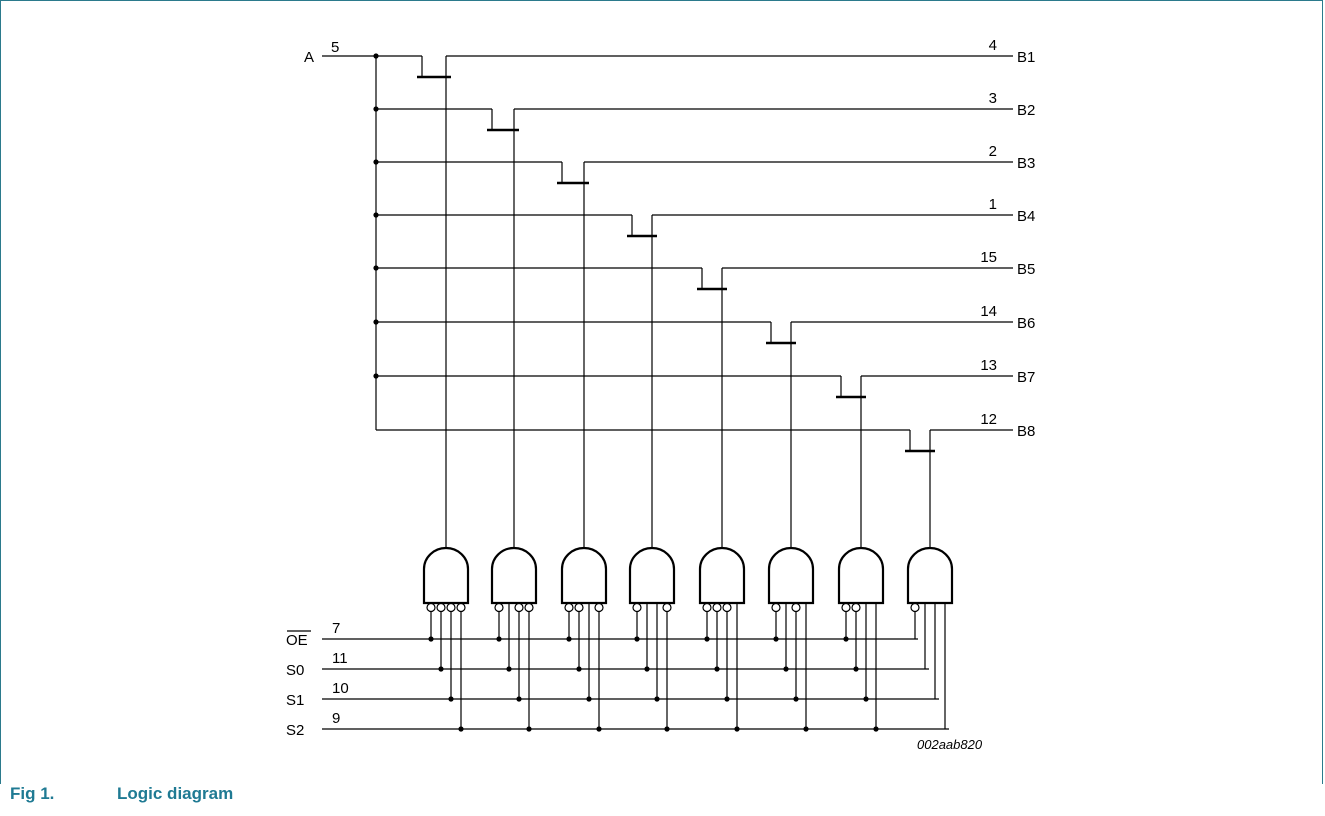 The image size is (1325, 816). What do you see at coordinates (1026, 269) in the screenshot?
I see `output-label-b5: B5` at bounding box center [1026, 269].